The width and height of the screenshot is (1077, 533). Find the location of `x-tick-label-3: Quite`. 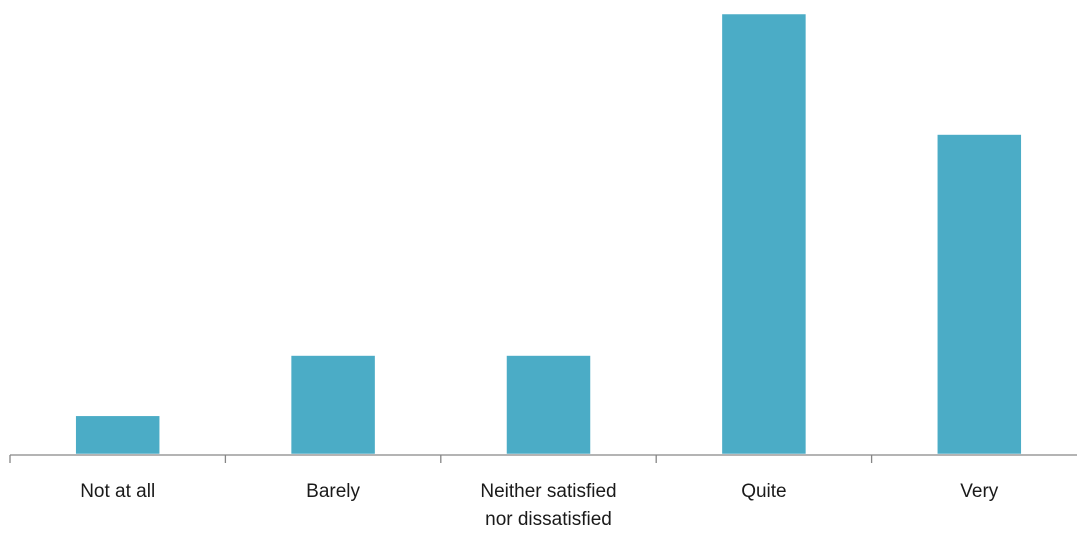

x-tick-label-3: Quite is located at coordinates (763, 491).